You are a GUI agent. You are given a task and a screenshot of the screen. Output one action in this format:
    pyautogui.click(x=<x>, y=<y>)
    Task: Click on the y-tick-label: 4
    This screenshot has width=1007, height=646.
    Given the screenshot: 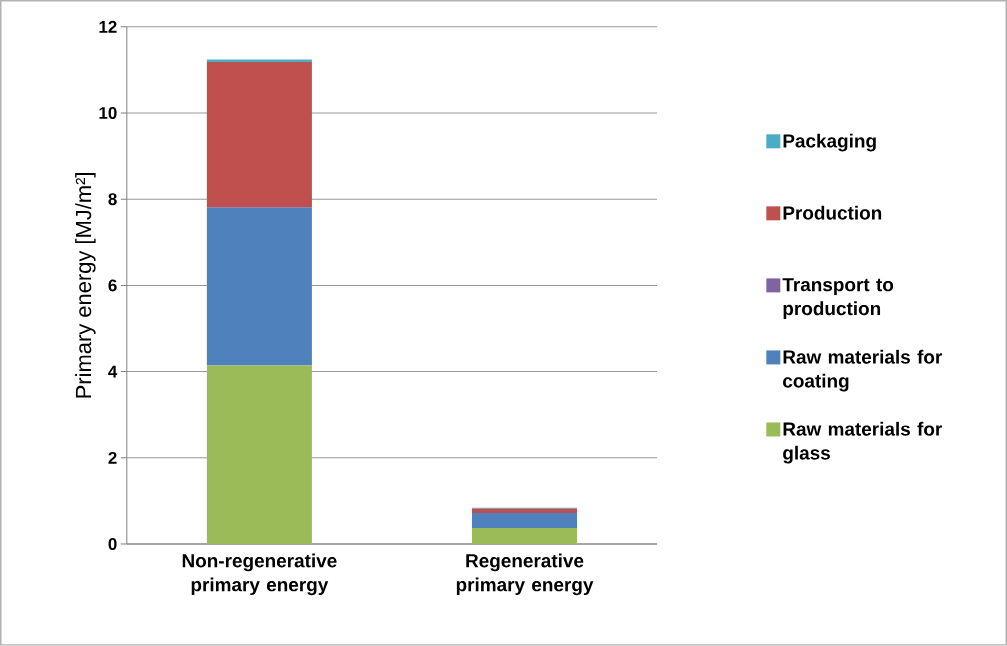 What is the action you would take?
    pyautogui.click(x=113, y=371)
    